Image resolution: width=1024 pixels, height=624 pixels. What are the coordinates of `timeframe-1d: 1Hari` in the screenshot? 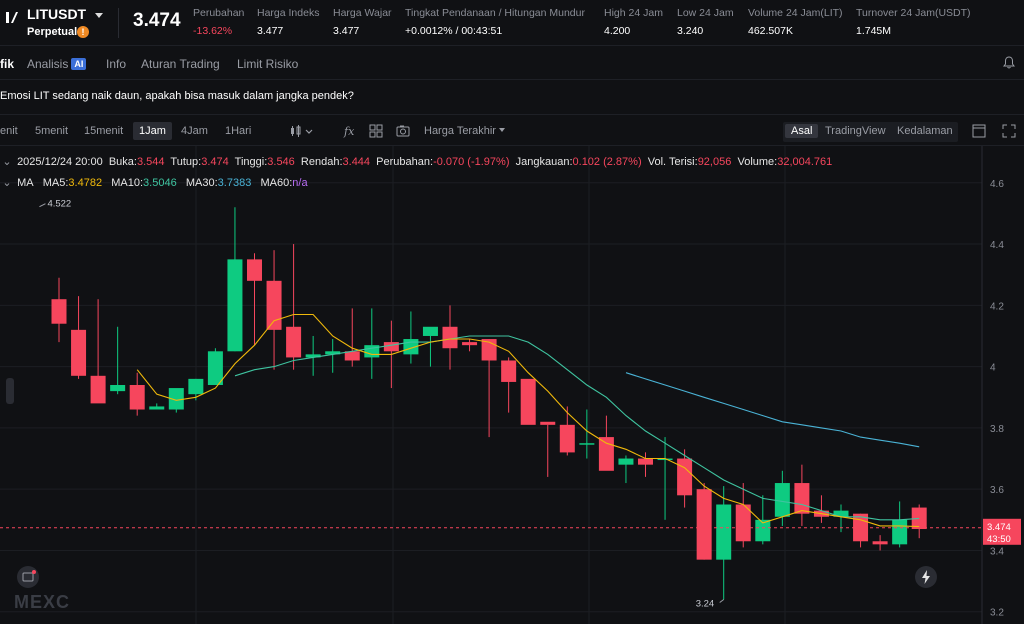 It's located at (238, 131).